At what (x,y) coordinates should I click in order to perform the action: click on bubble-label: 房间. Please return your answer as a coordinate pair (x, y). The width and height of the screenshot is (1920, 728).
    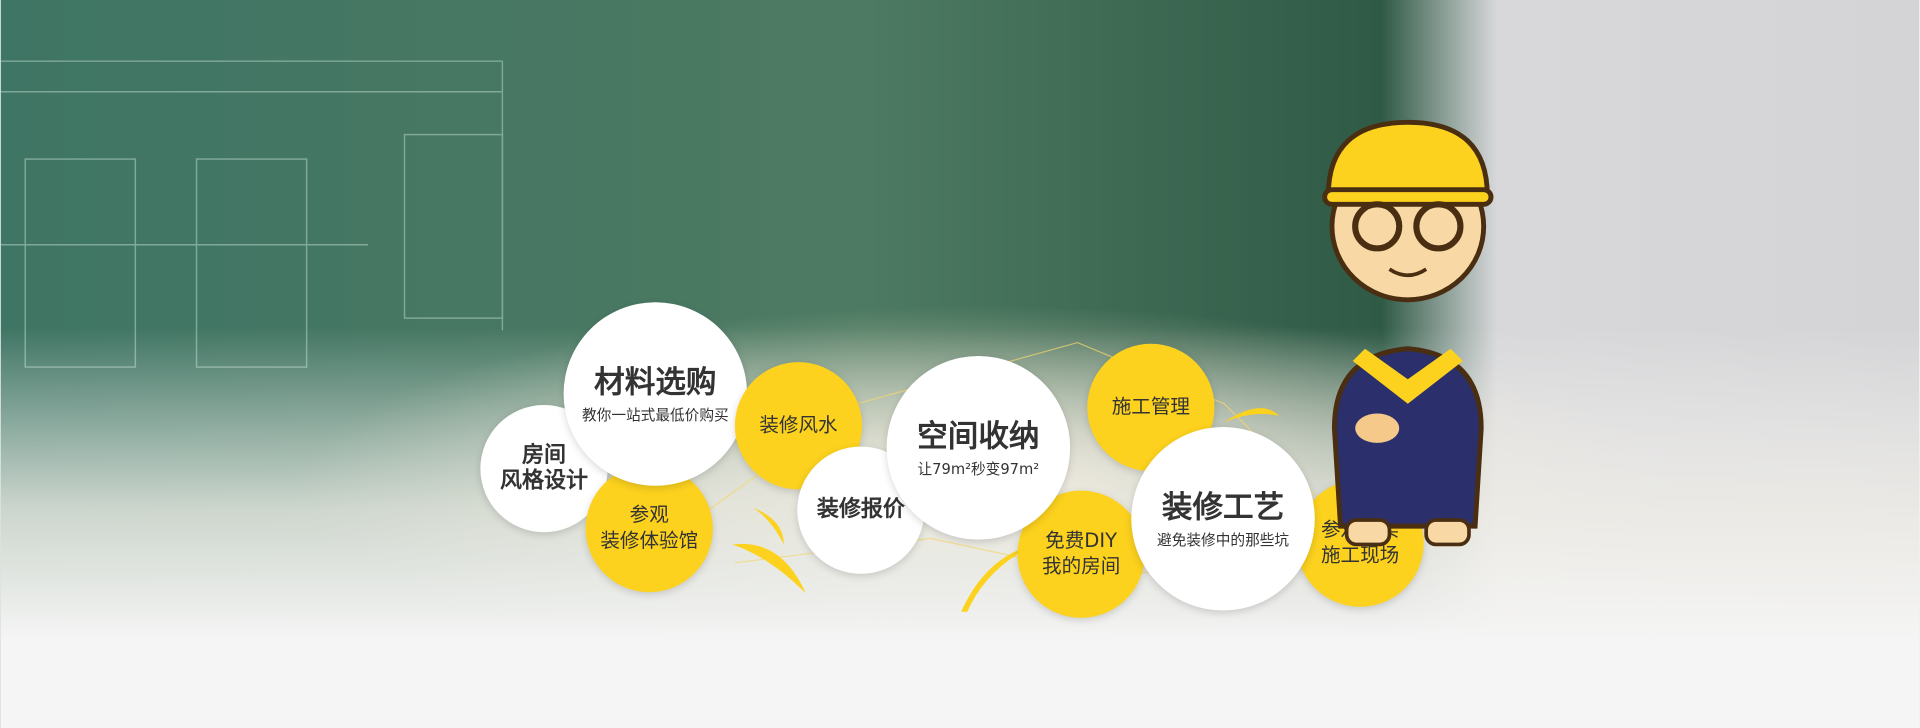
    Looking at the image, I should click on (544, 455).